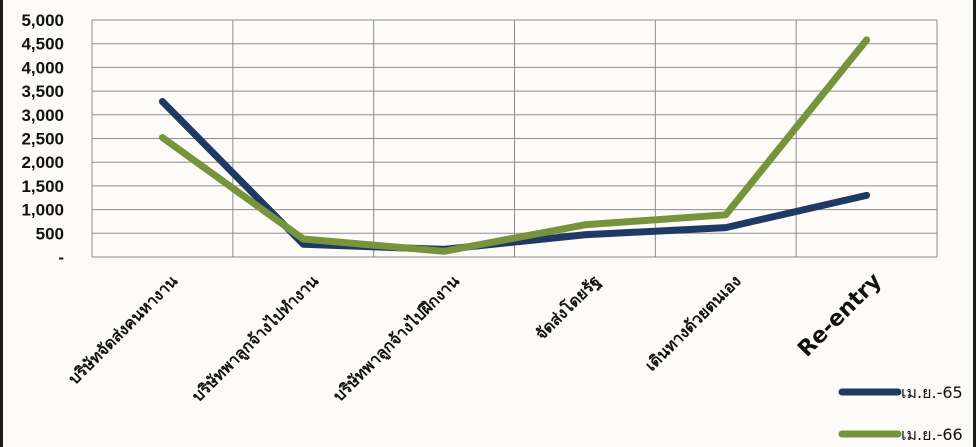 The image size is (976, 447). I want to click on y-tick-label: 2,500, so click(42, 139).